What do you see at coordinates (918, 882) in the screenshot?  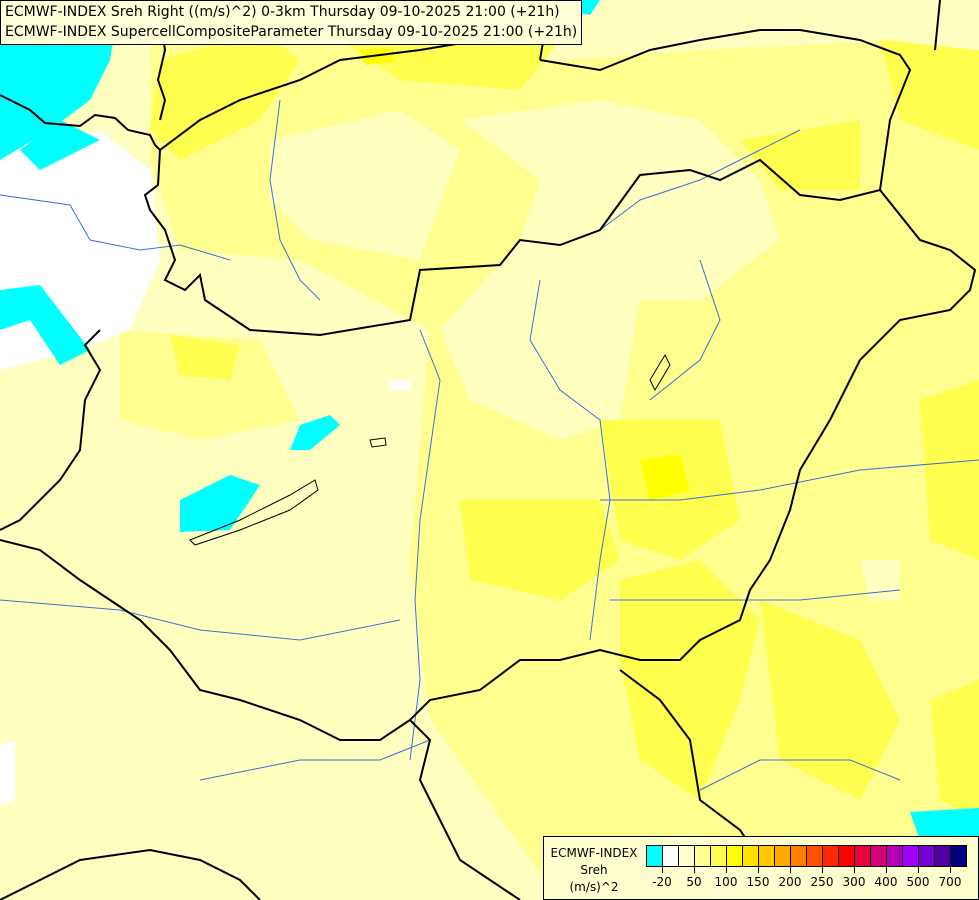 I see `legend-tick-label: 500` at bounding box center [918, 882].